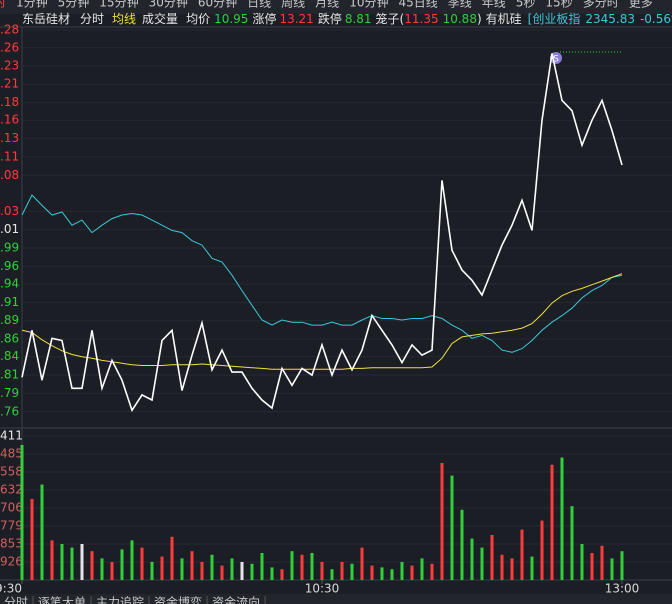  What do you see at coordinates (9, 283) in the screenshot?
I see `y-tick-label: .94` at bounding box center [9, 283].